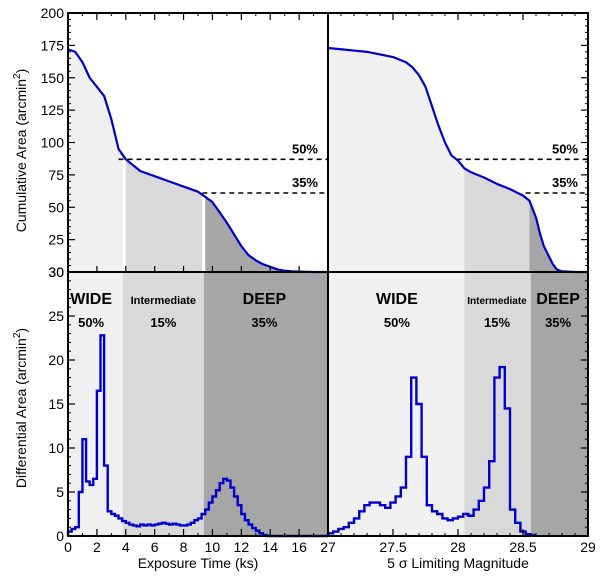 This screenshot has width=600, height=581. I want to click on xtick-label: 14, so click(270, 547).